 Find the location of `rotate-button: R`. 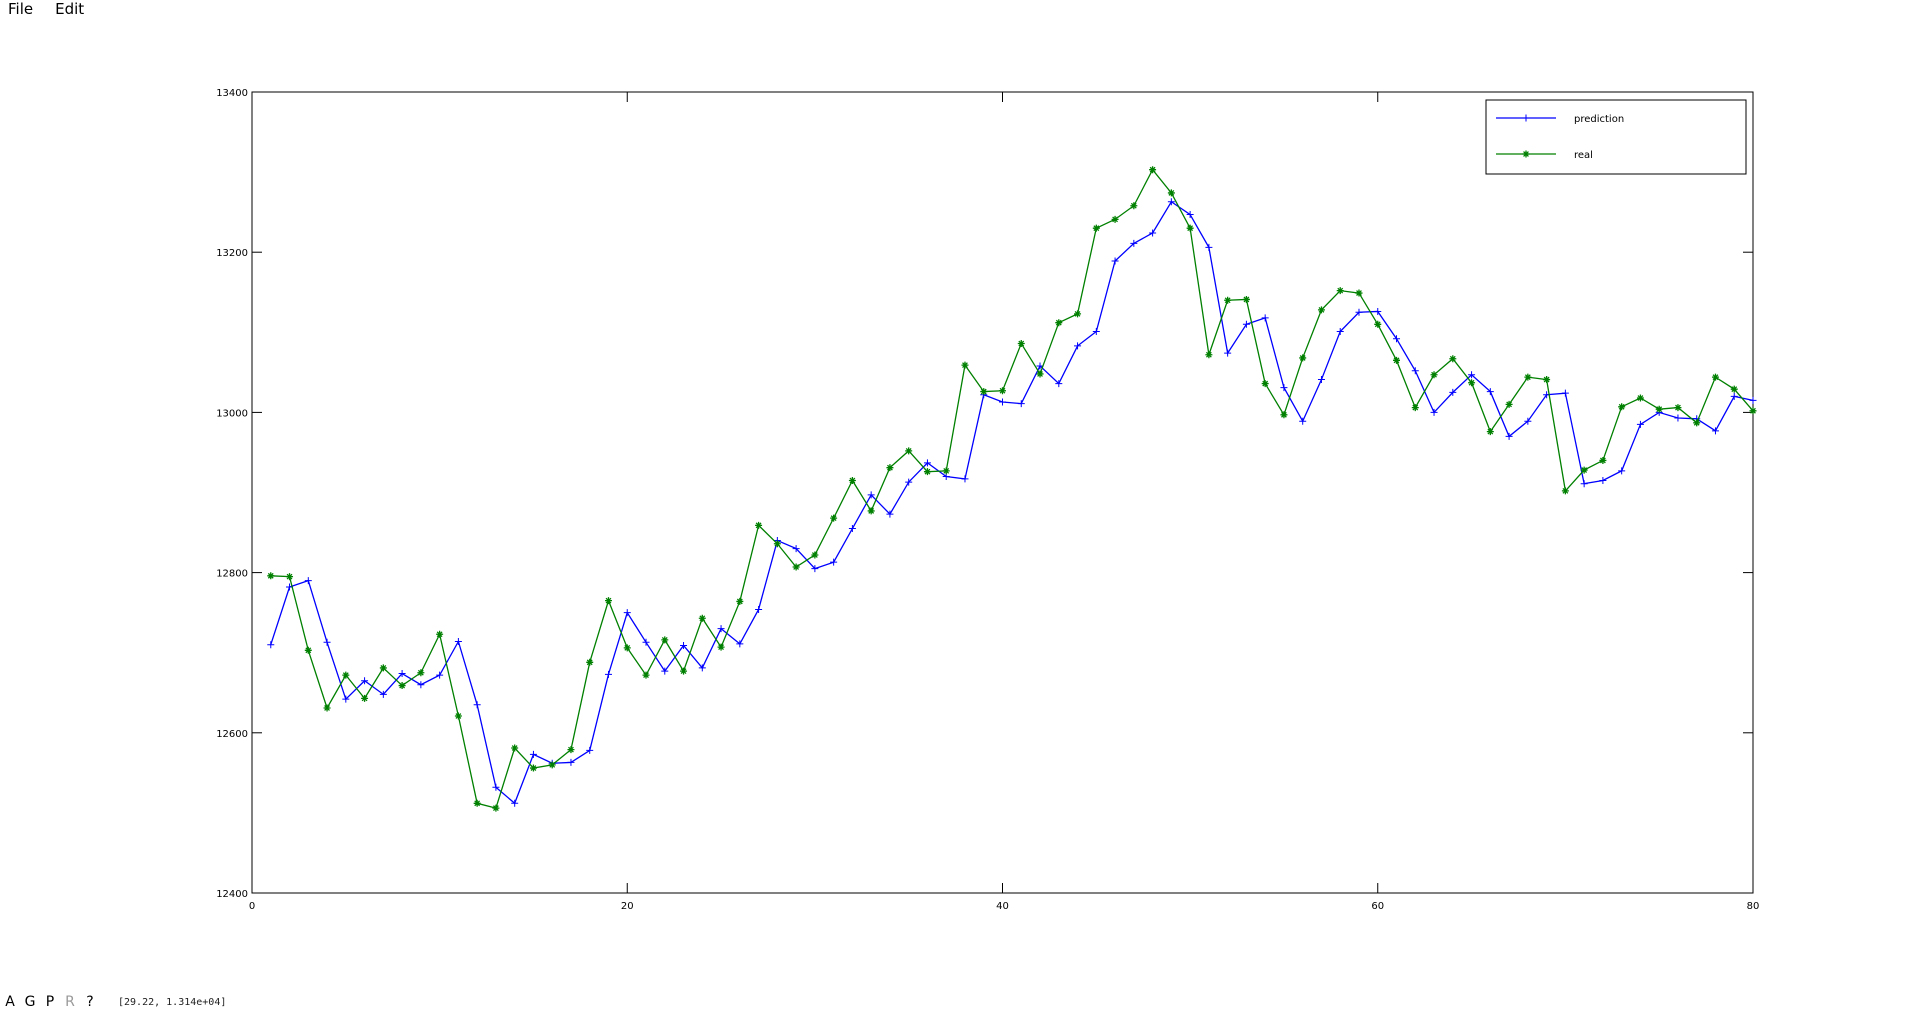

rotate-button: R is located at coordinates (70, 1002).